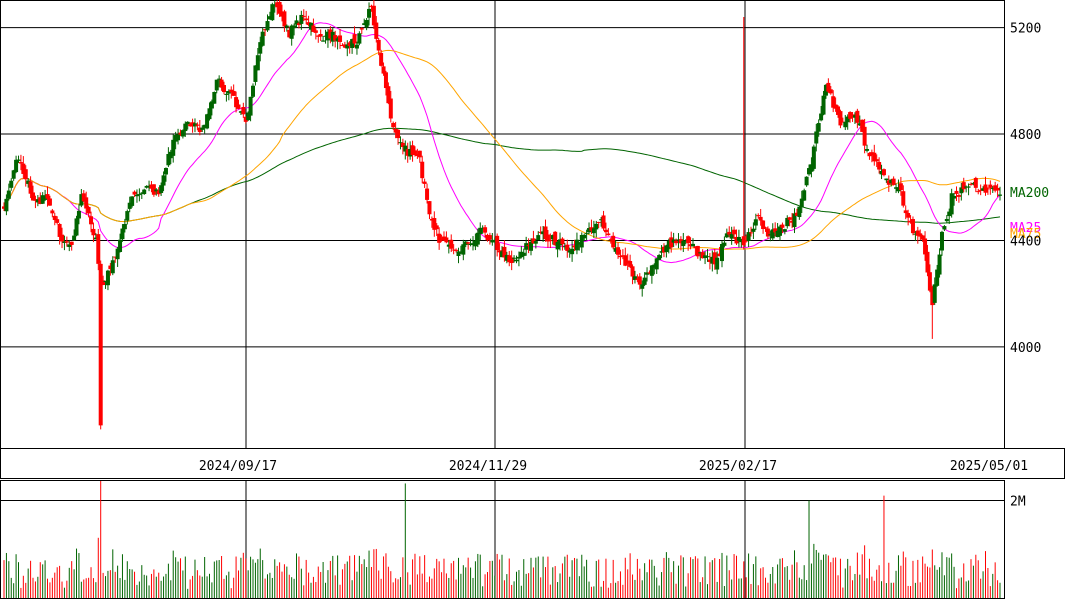 Image resolution: width=1065 pixels, height=600 pixels. What do you see at coordinates (1029, 193) in the screenshot?
I see `legend-label-ma200: MA200` at bounding box center [1029, 193].